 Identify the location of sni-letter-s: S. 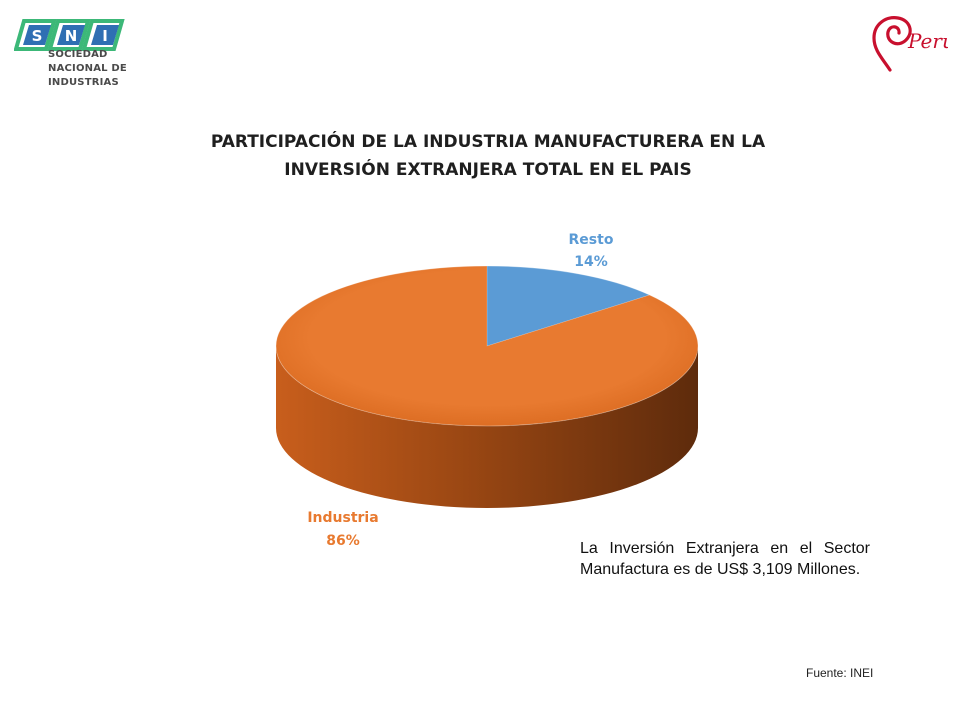
(37, 36).